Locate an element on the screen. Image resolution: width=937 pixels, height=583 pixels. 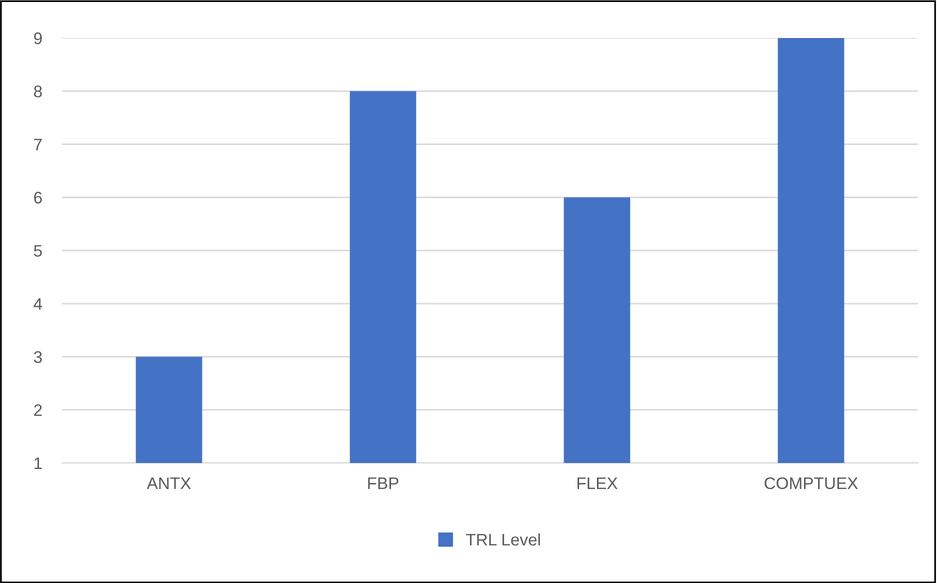
x-tick-label: ANTX is located at coordinates (168, 483).